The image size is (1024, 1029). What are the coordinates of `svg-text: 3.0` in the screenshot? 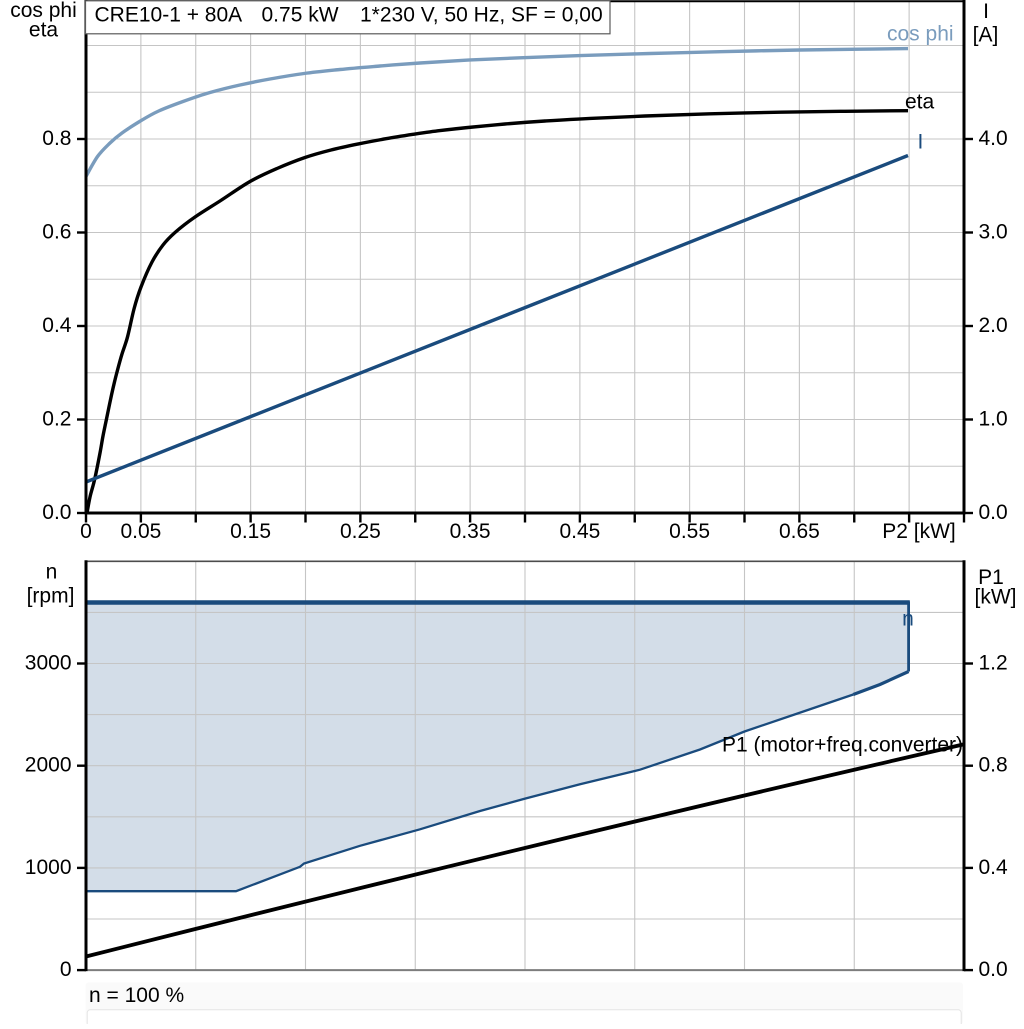 It's located at (993, 232).